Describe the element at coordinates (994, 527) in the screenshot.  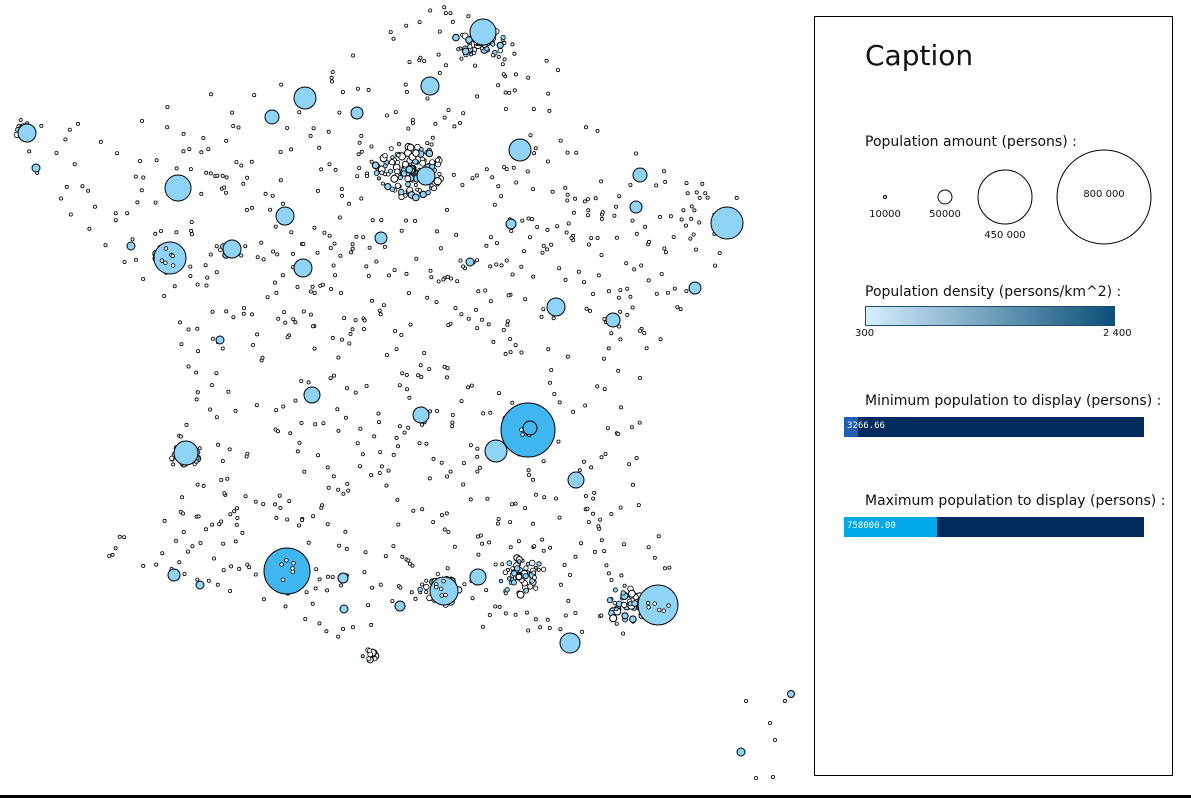
I see `max-population-slider: 758000.00` at that location.